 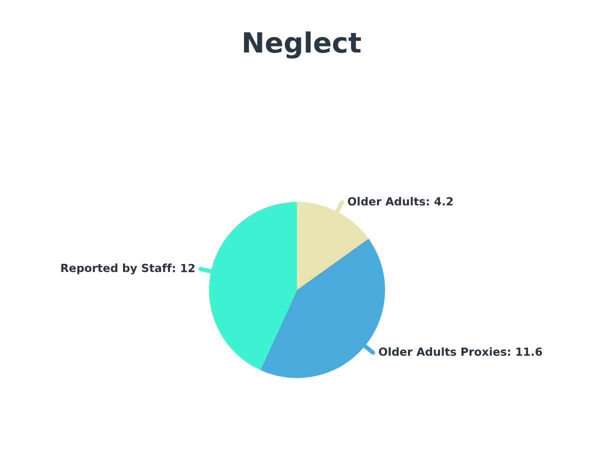 What do you see at coordinates (525, 352) in the screenshot?
I see `data-label: : 11.6` at bounding box center [525, 352].